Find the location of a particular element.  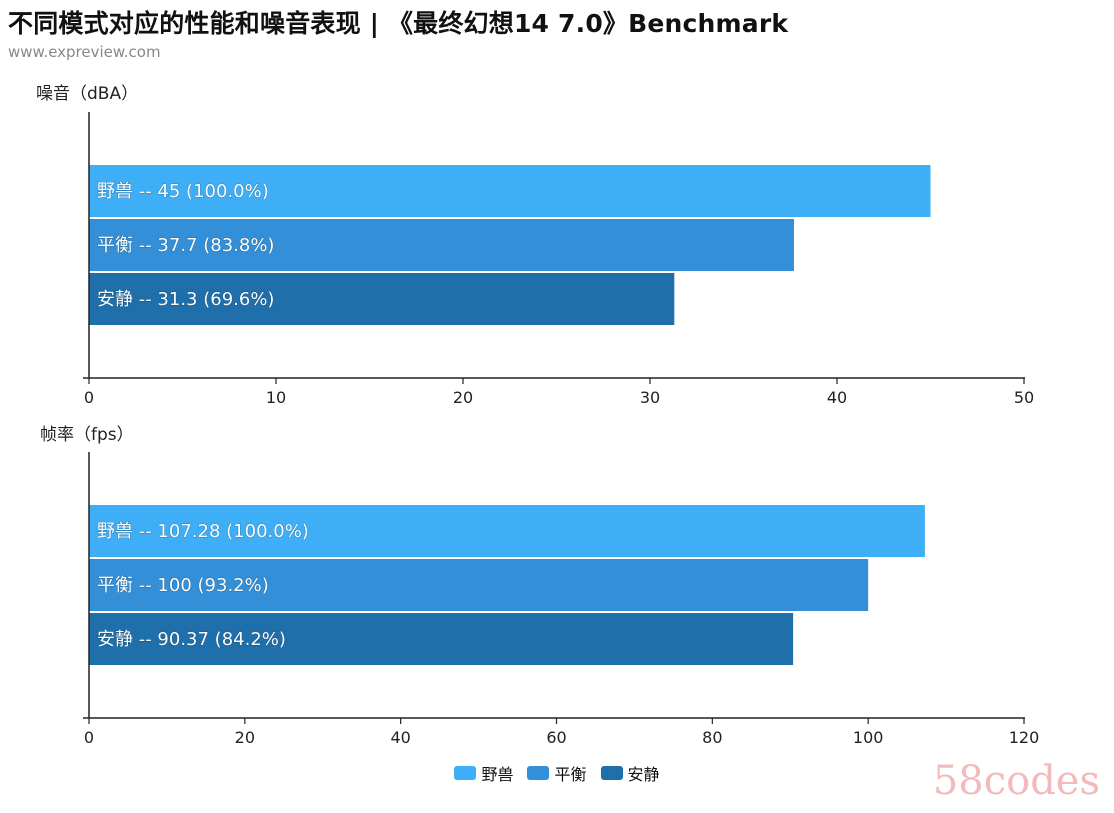

x-tick-label: 30 is located at coordinates (650, 397).